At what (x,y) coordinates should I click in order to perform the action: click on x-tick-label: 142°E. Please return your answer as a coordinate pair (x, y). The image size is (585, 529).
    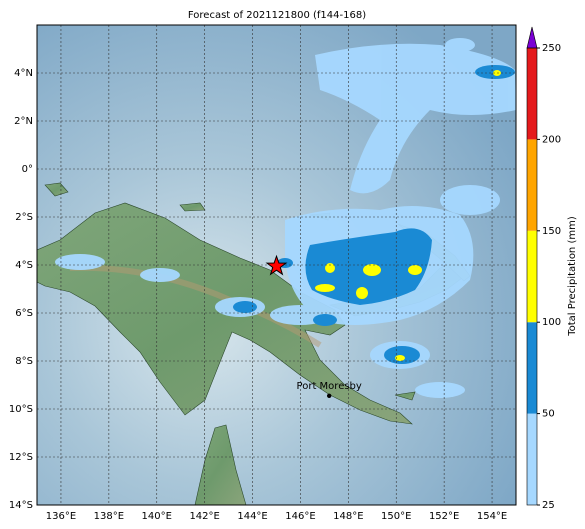
    Looking at the image, I should click on (204, 516).